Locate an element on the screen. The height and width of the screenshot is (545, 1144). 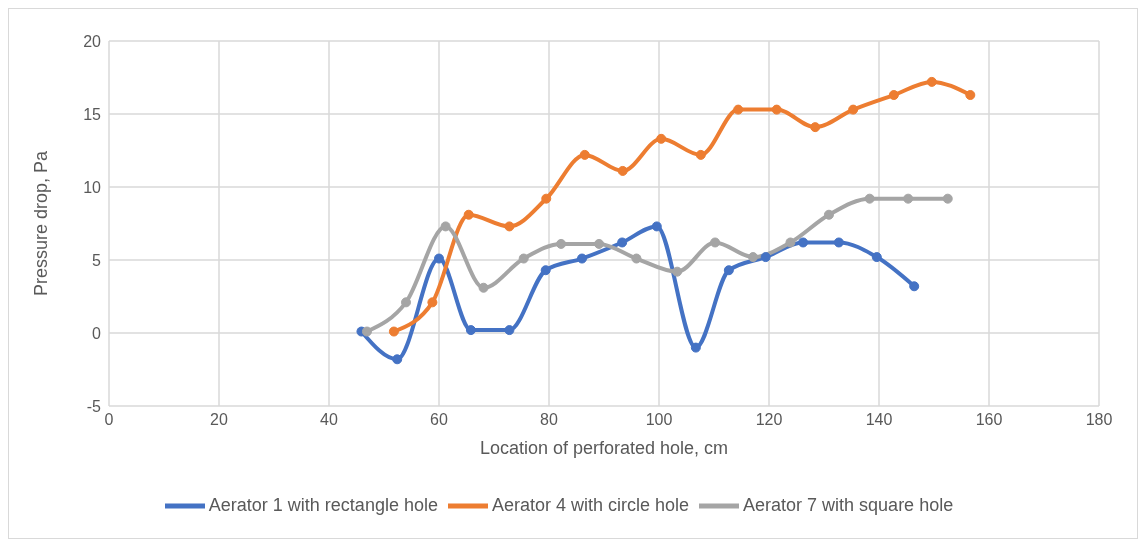
legend-label: Aerator 1 with rectangle hole is located at coordinates (323, 504).